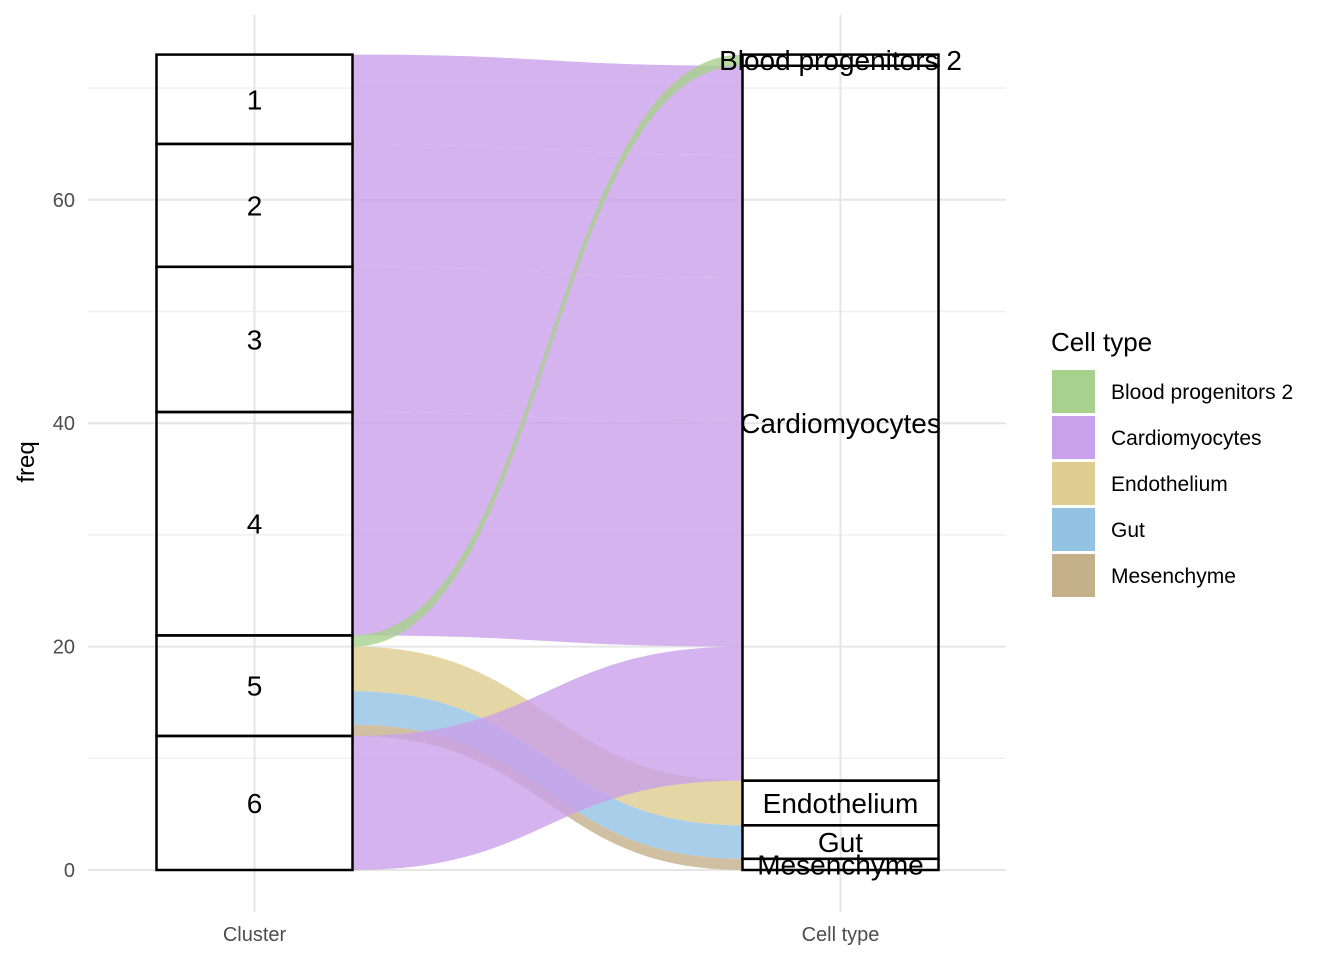  What do you see at coordinates (551, 935) in the screenshot?
I see `x-axis-labels: Cluster Cell type` at bounding box center [551, 935].